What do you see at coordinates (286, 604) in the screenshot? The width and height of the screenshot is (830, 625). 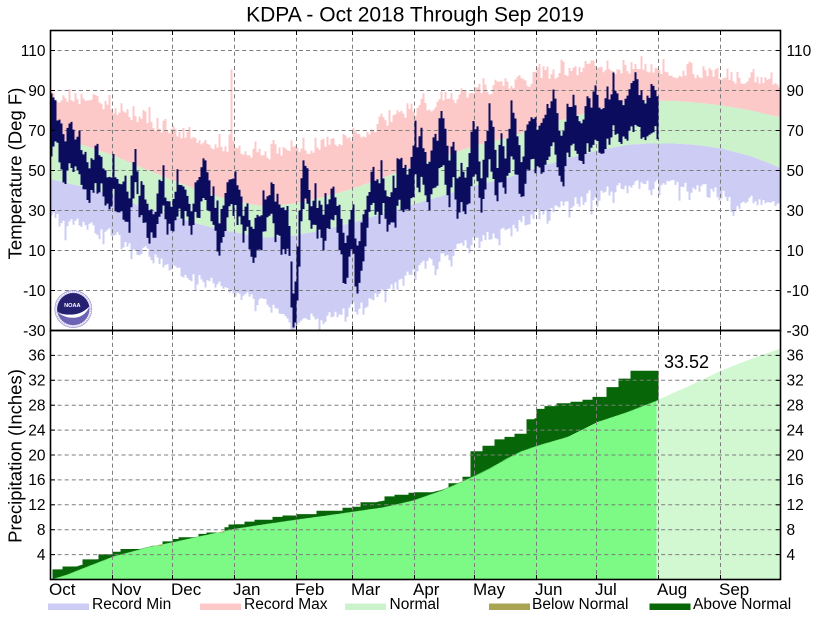 I see `svg-text: Record Max` at bounding box center [286, 604].